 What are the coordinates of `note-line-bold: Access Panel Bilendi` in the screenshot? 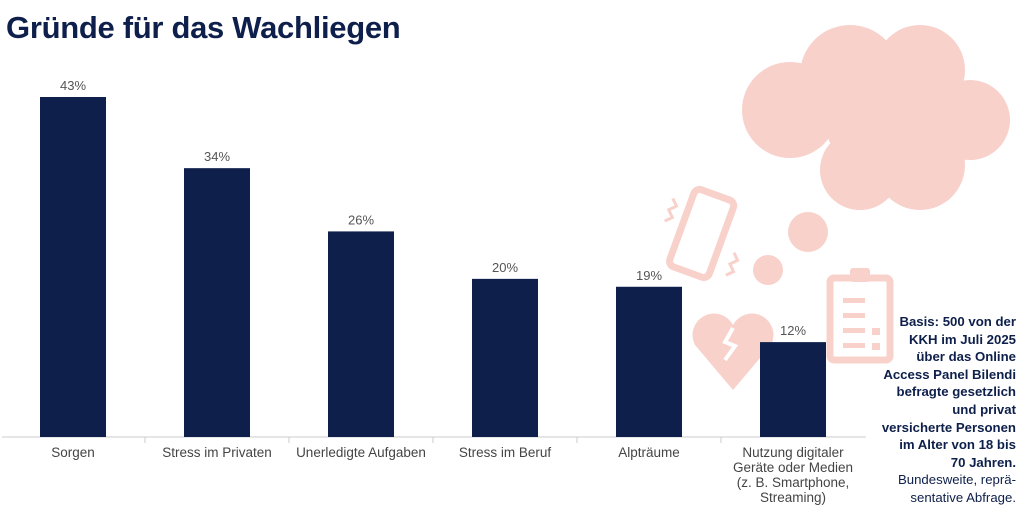 It's located at (949, 374).